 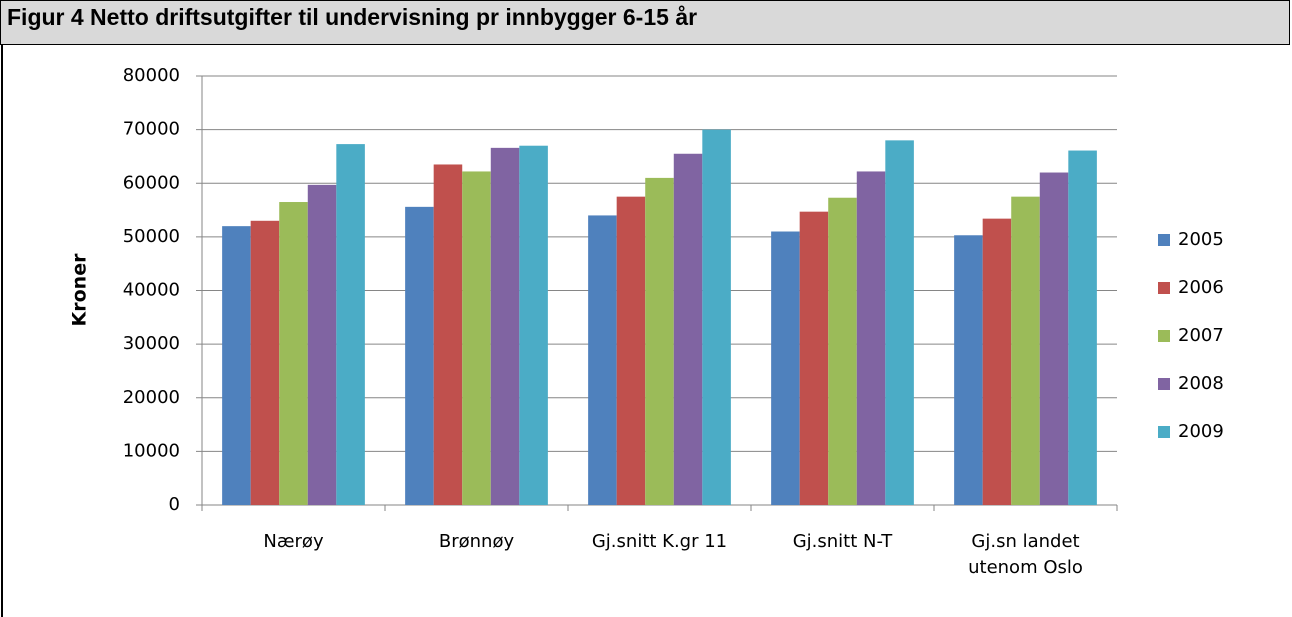 What do you see at coordinates (293, 541) in the screenshot?
I see `x-tick-label: Nærøy` at bounding box center [293, 541].